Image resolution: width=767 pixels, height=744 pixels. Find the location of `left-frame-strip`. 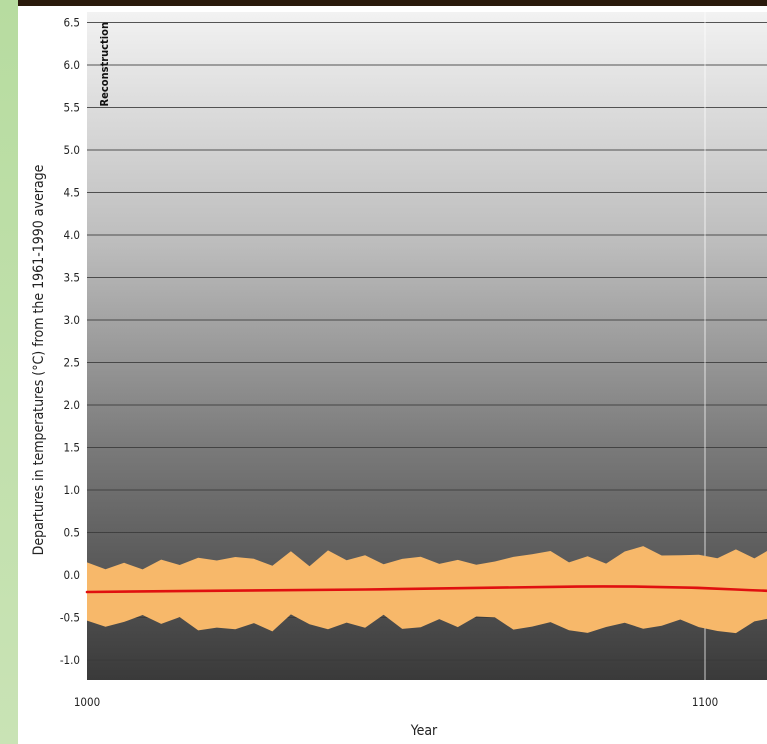

left-frame-strip is located at coordinates (9, 372).